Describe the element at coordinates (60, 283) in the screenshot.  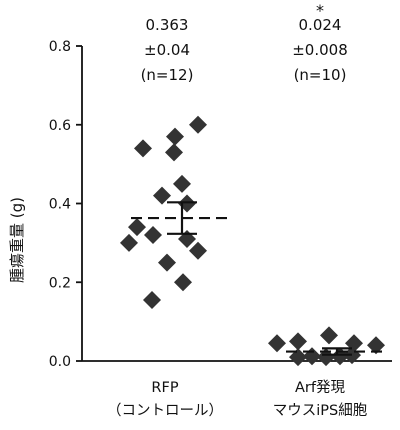
I see `y-tick-label: 0.2` at that location.